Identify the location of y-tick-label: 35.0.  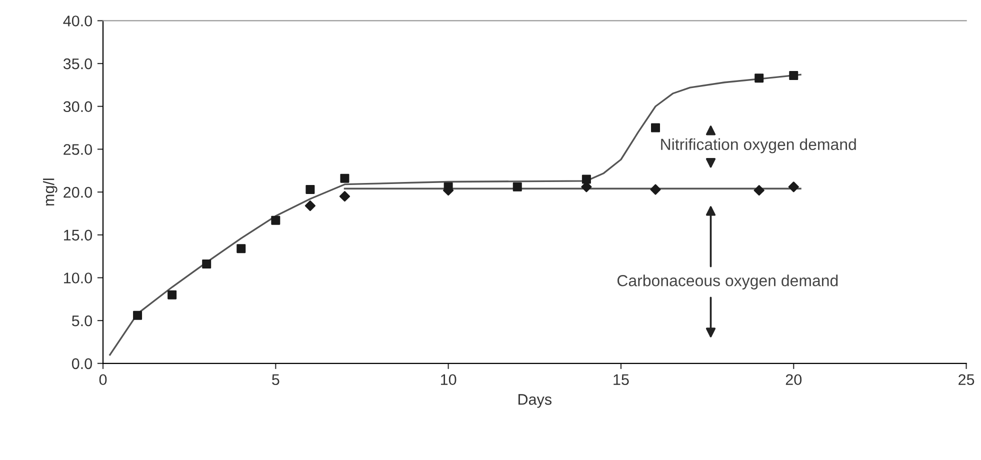
(77, 64).